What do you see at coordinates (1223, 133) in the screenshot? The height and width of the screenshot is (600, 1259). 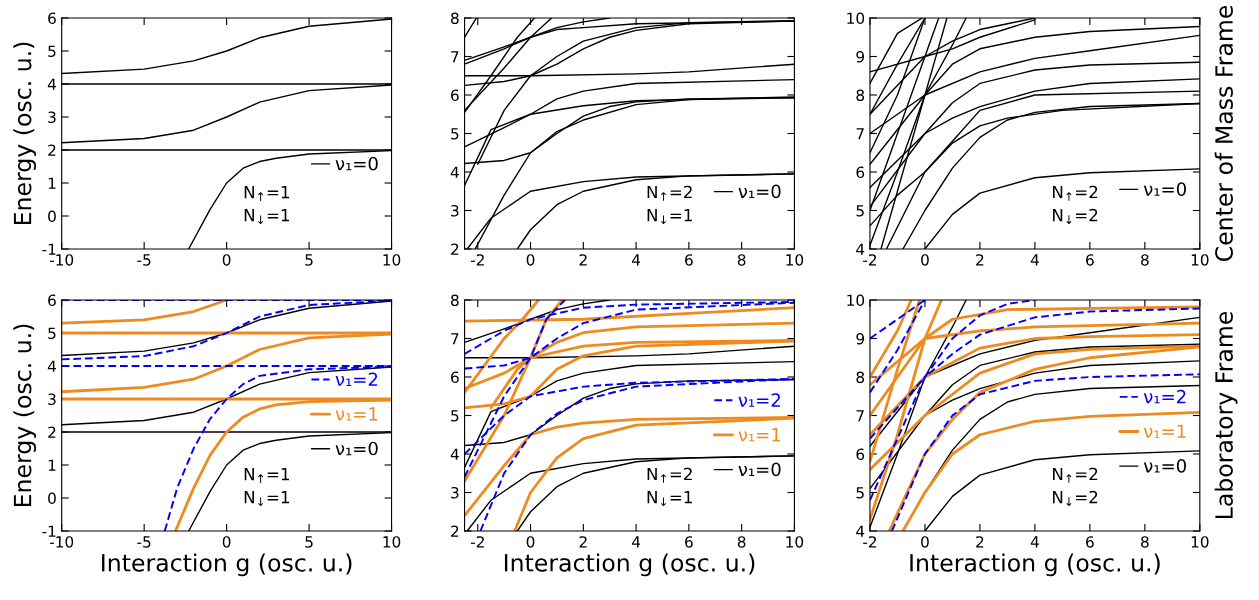 I see `y2-axis-title: Center of Mass Frame` at bounding box center [1223, 133].